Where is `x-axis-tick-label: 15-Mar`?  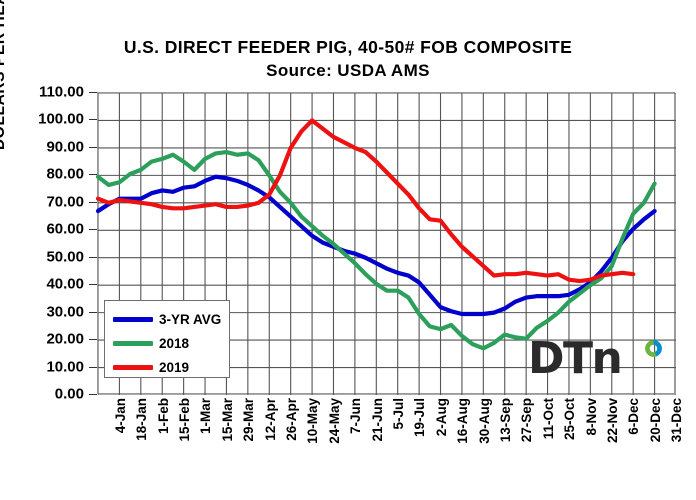
x-axis-tick-label: 15-Mar is located at coordinates (227, 420).